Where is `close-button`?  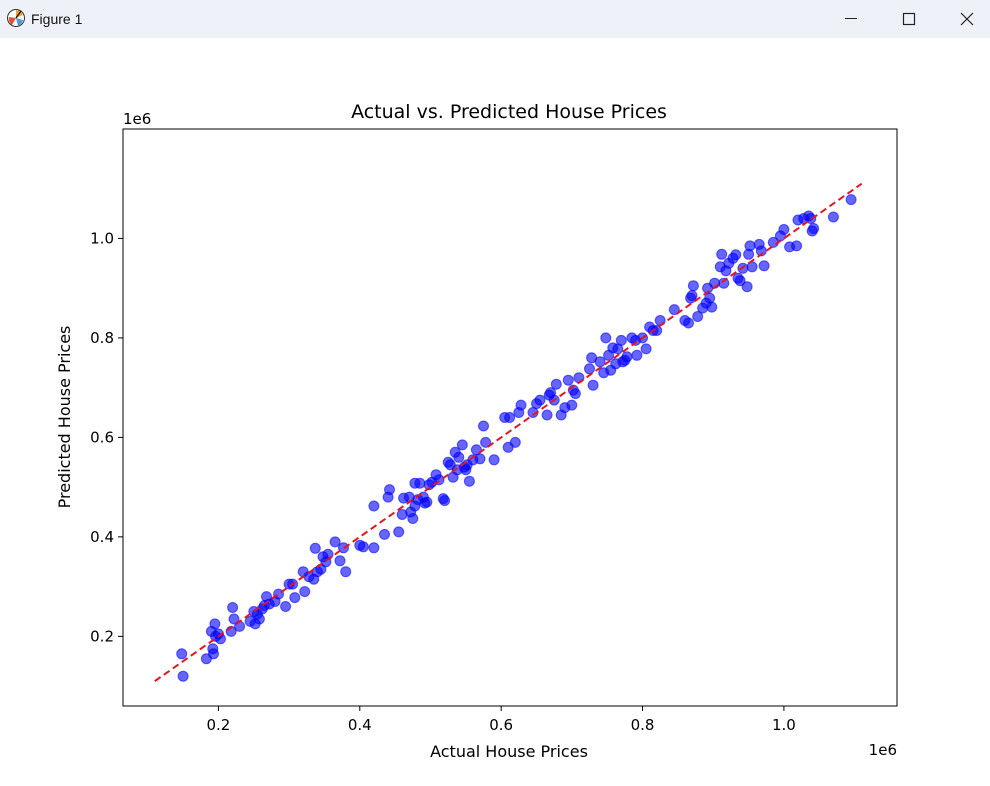
close-button is located at coordinates (964, 19).